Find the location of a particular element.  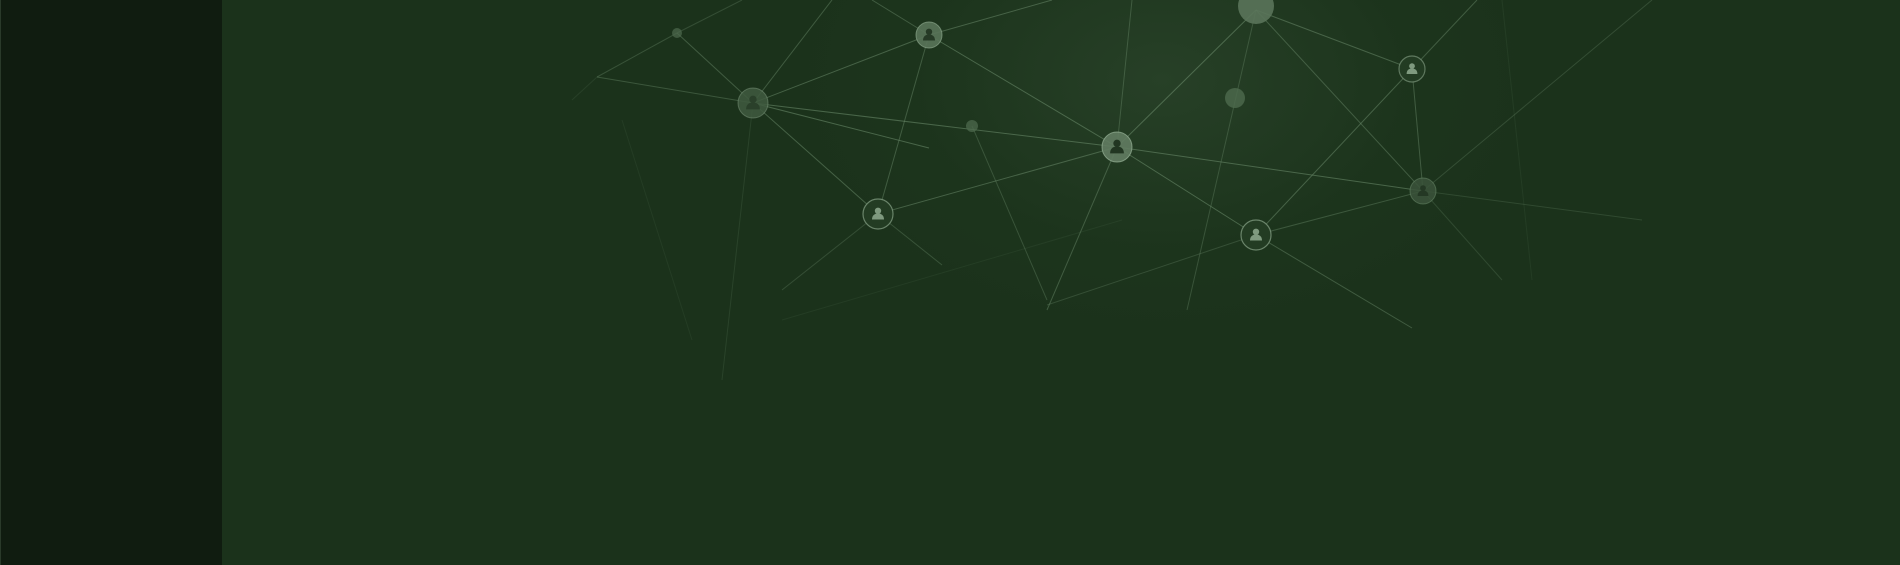

network-nodes is located at coordinates (1087, 136).